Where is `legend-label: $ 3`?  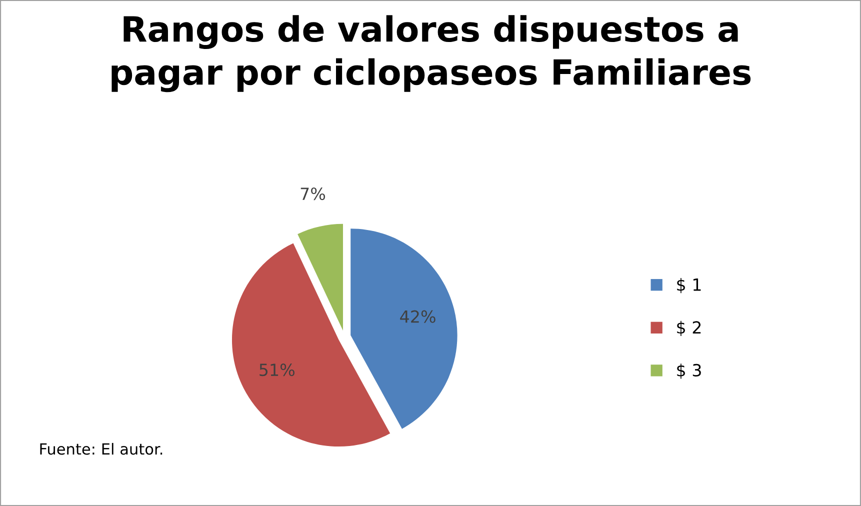 legend-label: $ 3 is located at coordinates (689, 371).